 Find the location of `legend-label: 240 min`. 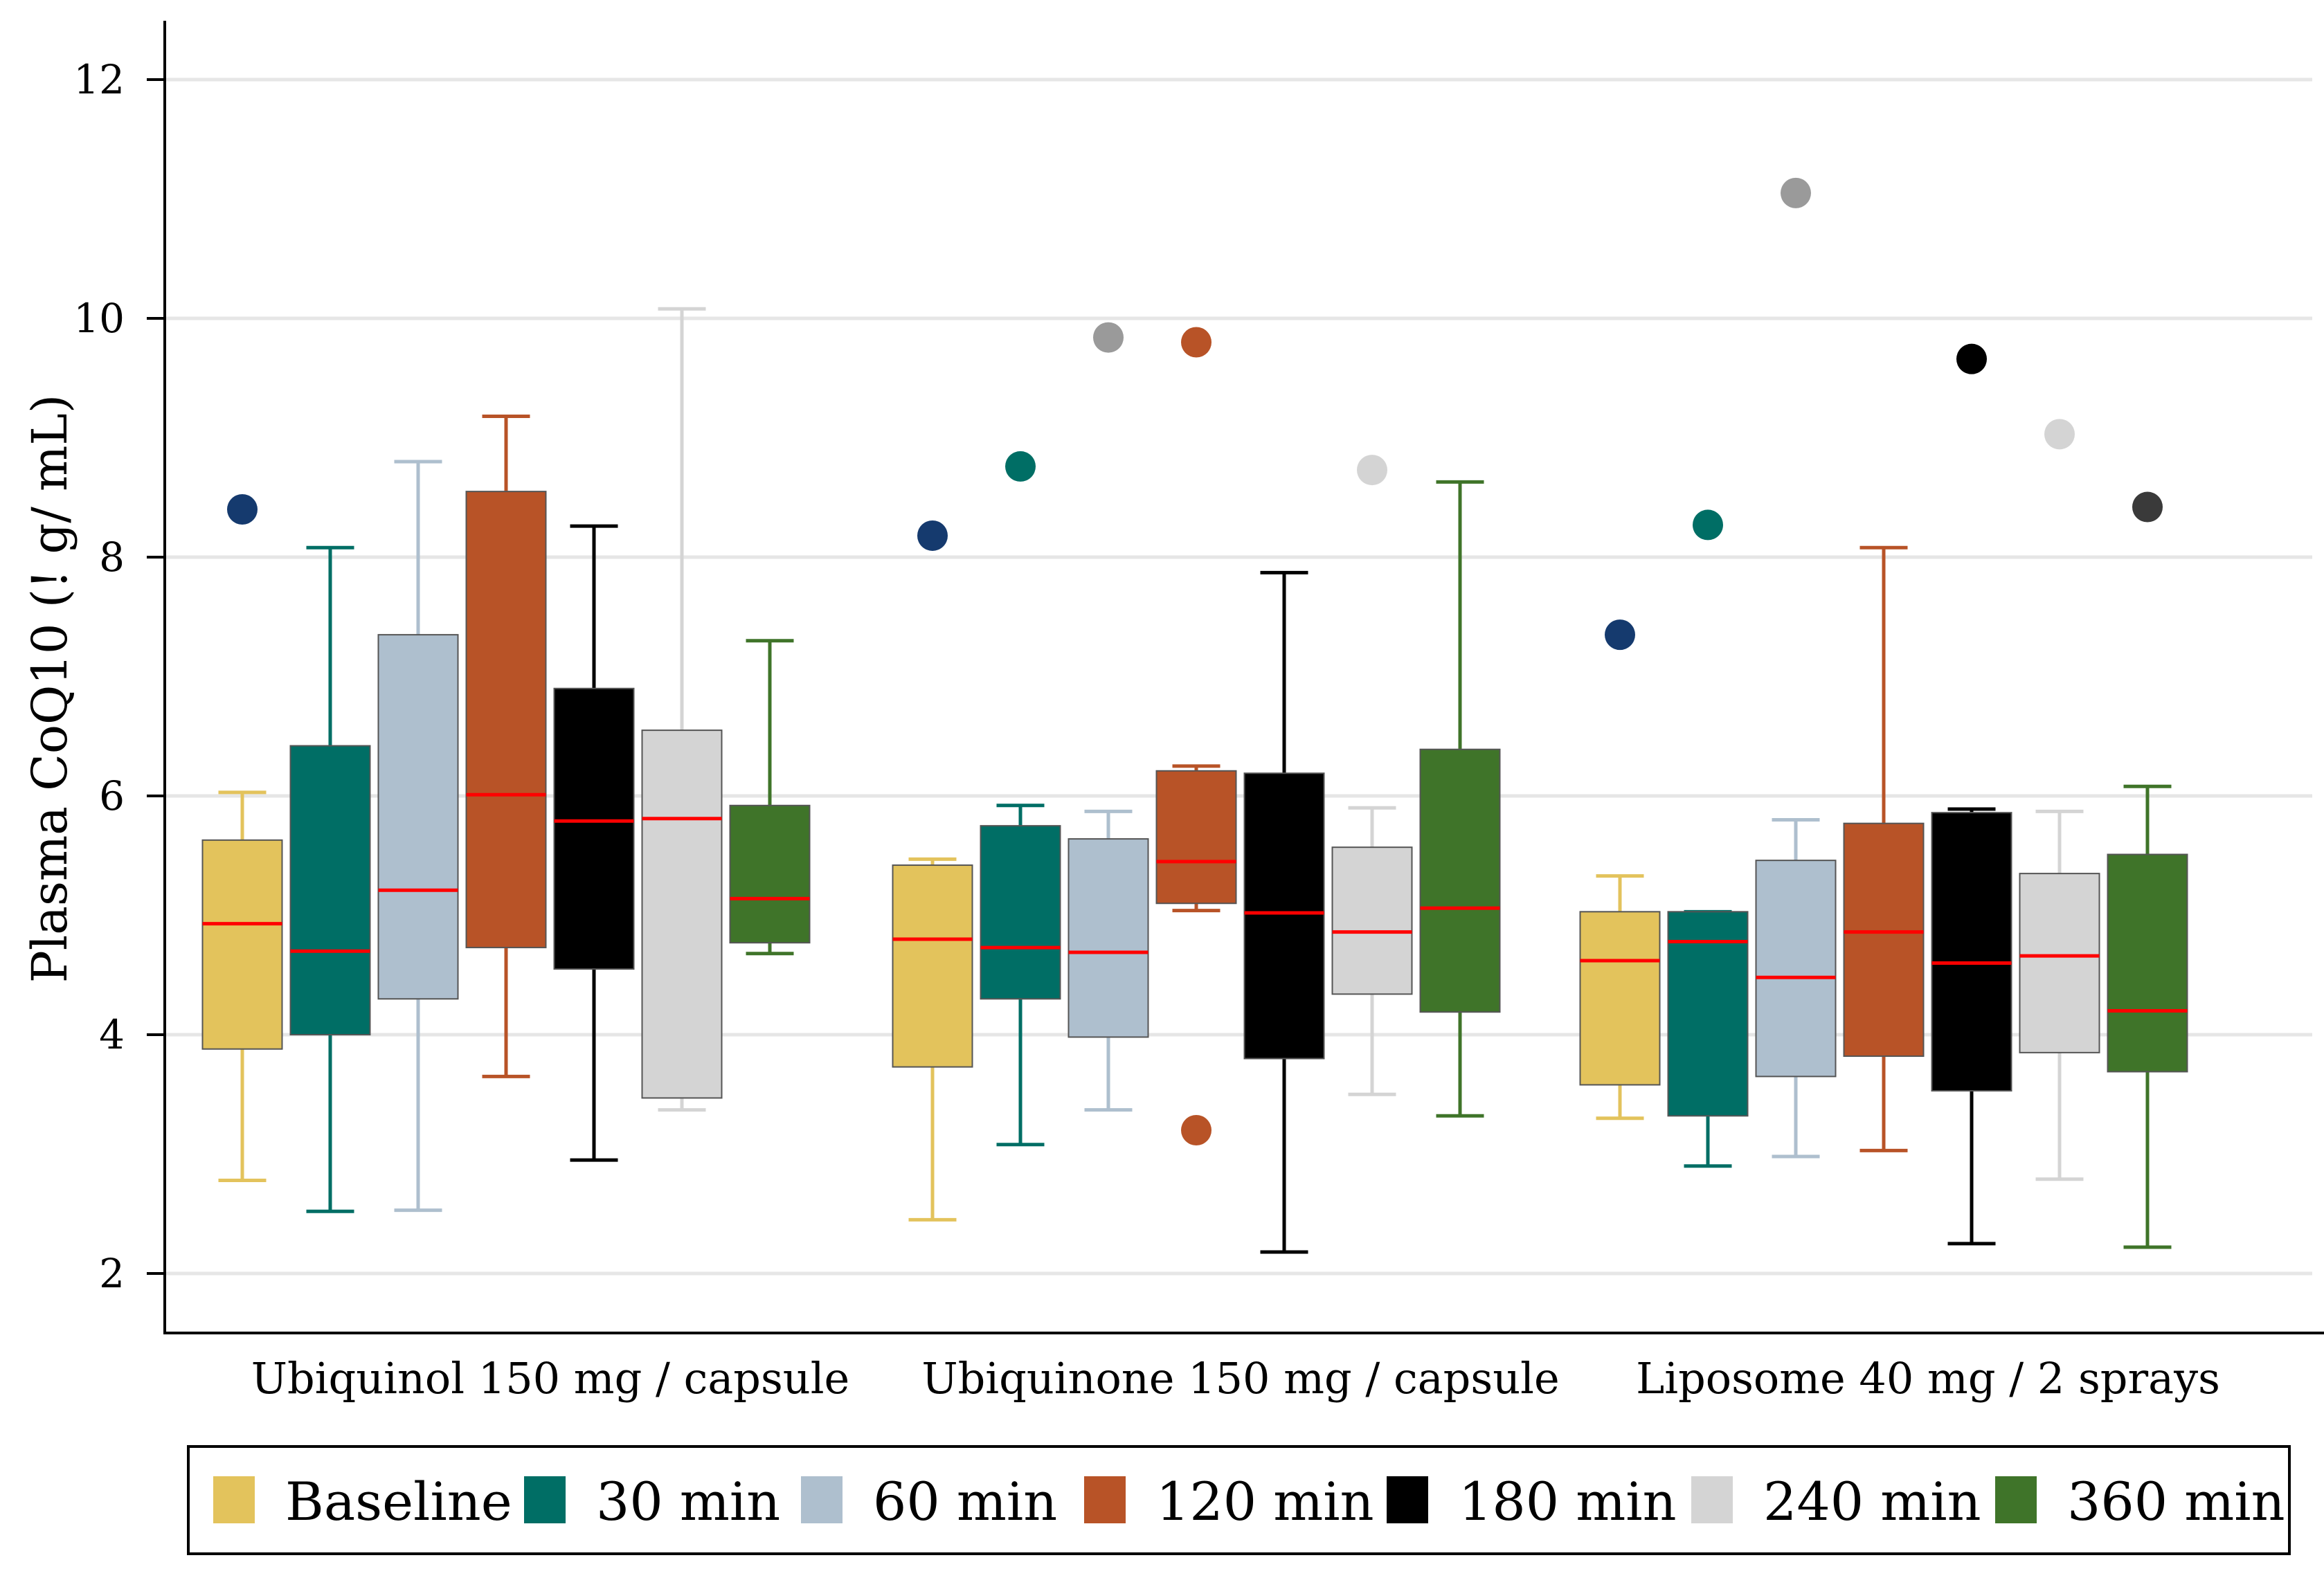

legend-label: 240 min is located at coordinates (1872, 1501).